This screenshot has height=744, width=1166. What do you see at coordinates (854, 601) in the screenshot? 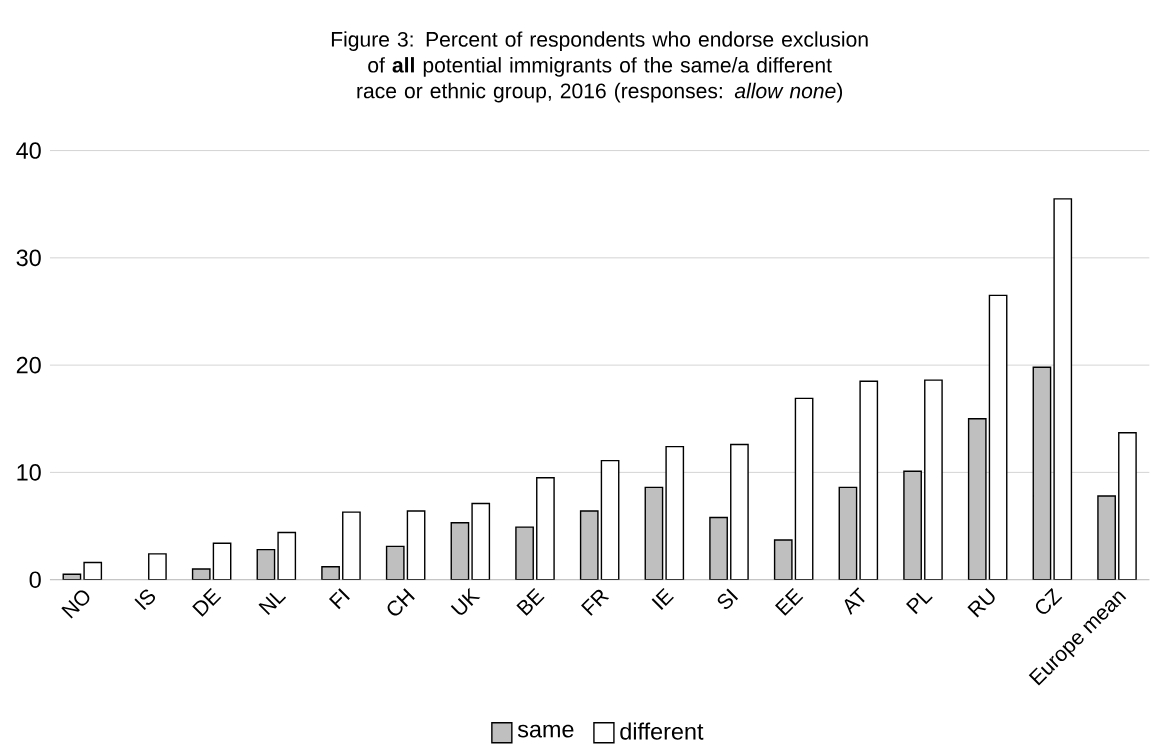
I see `x-tick-label: AT` at bounding box center [854, 601].